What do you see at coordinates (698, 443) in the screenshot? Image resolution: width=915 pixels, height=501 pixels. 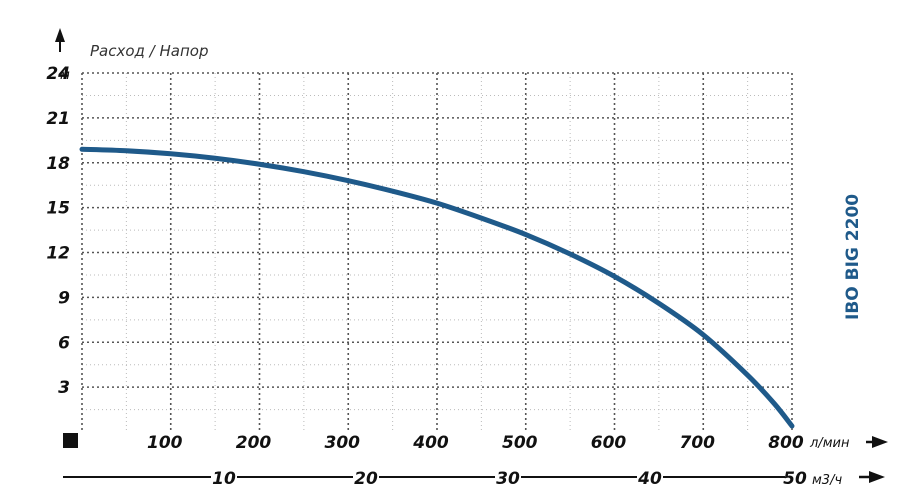 I see `x-tick-label: 700` at bounding box center [698, 443].